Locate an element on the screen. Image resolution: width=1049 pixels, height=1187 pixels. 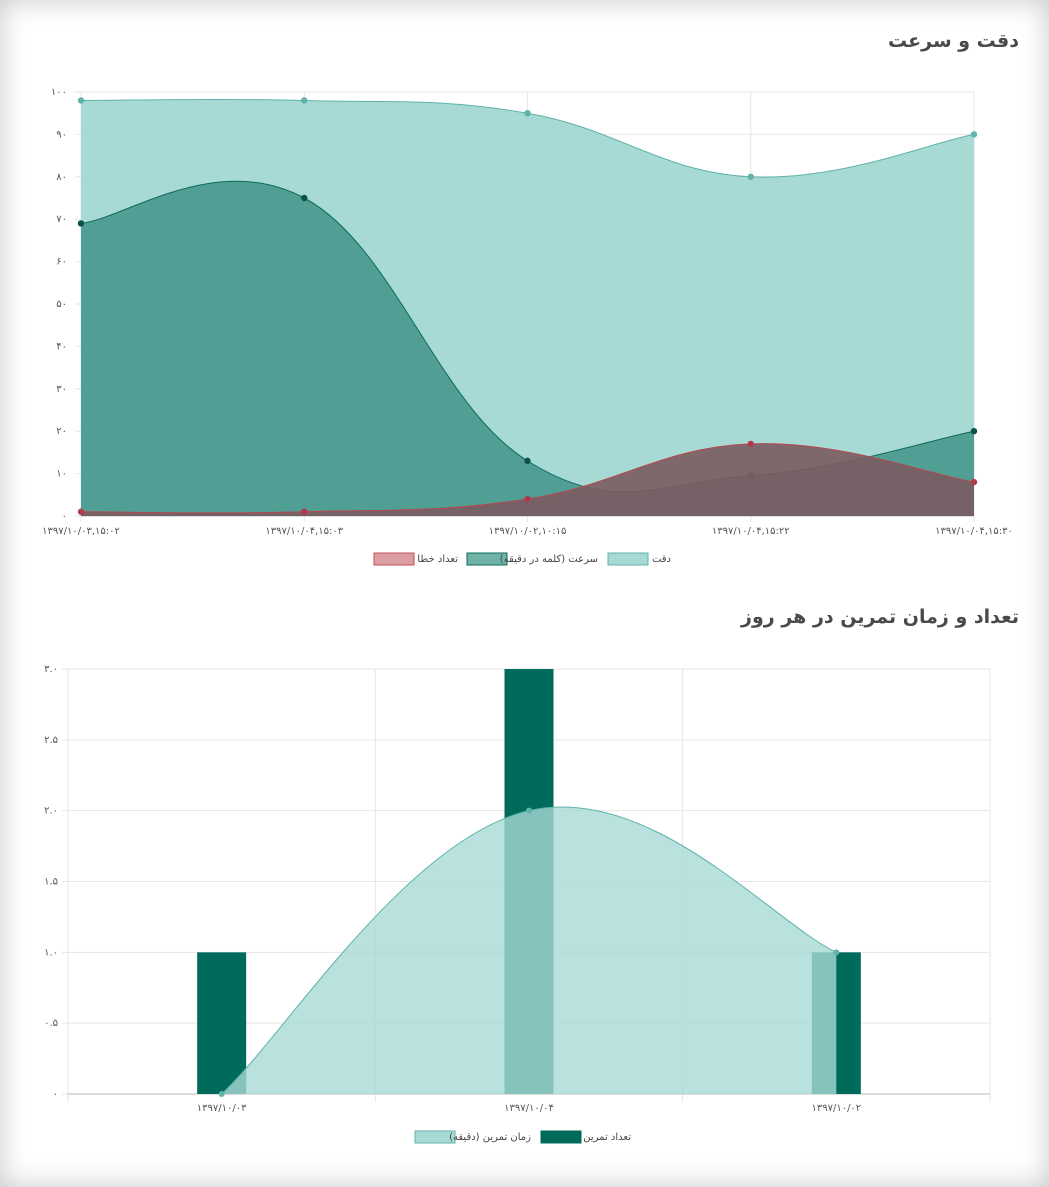
daily-practice-title: تعداد و زمان تمرین در هر روز is located at coordinates (880, 617).